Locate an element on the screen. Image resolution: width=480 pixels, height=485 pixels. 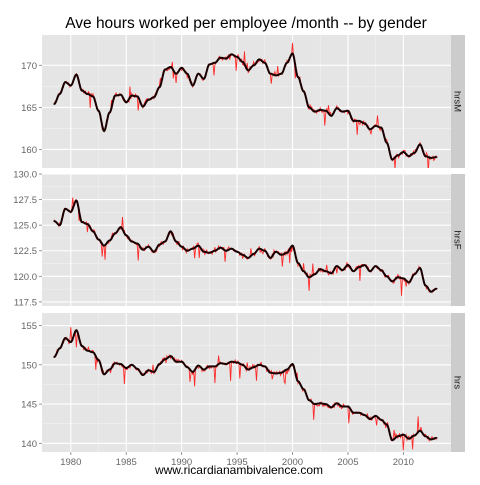
y-tick-label: 160 is located at coordinates (29, 150).